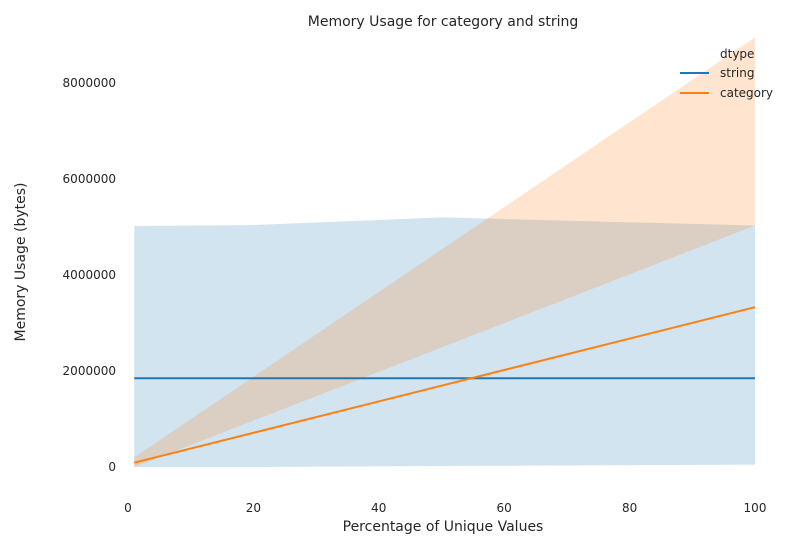  Describe the element at coordinates (443, 22) in the screenshot. I see `chart-title: Memory Usage for category and string` at that location.